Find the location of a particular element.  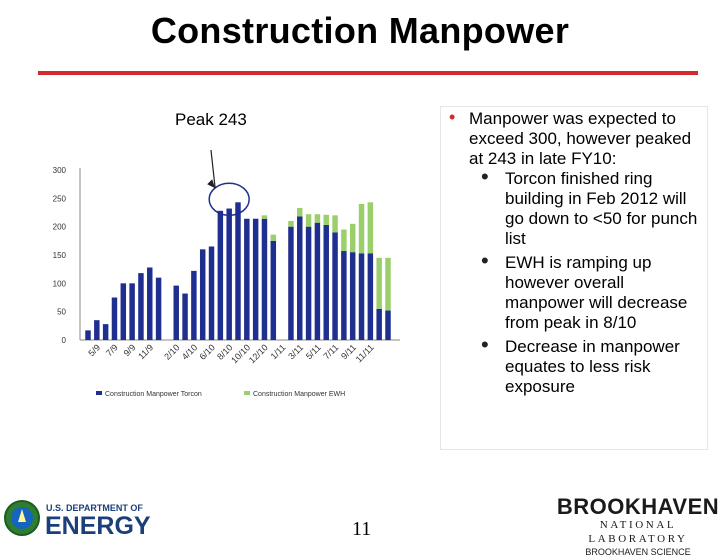

x-tick-label: 2/10 is located at coordinates (171, 351).